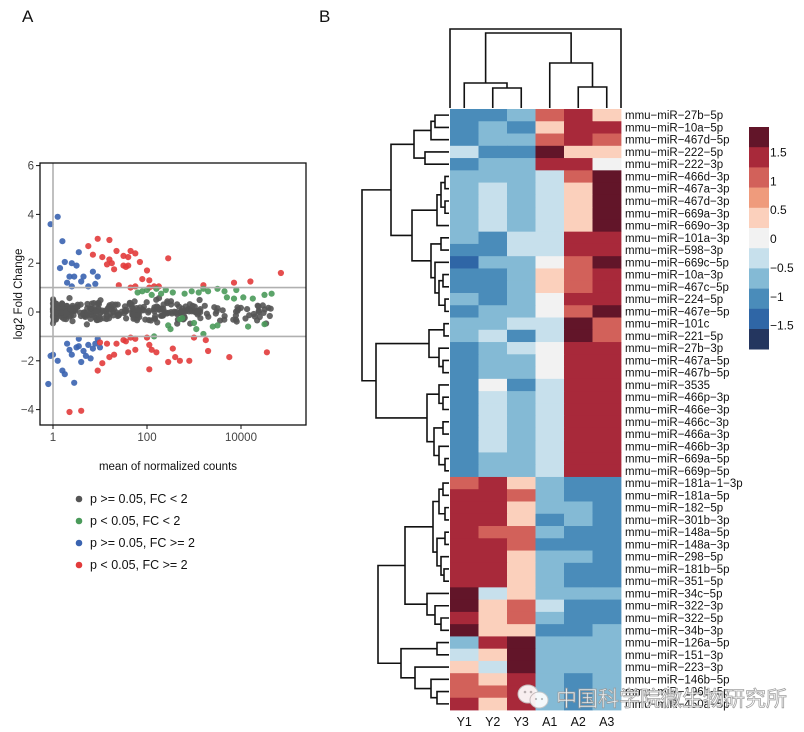 This screenshot has height=732, width=804. What do you see at coordinates (677, 644) in the screenshot?
I see `row-label: mmu−miR−126a−5p` at bounding box center [677, 644].